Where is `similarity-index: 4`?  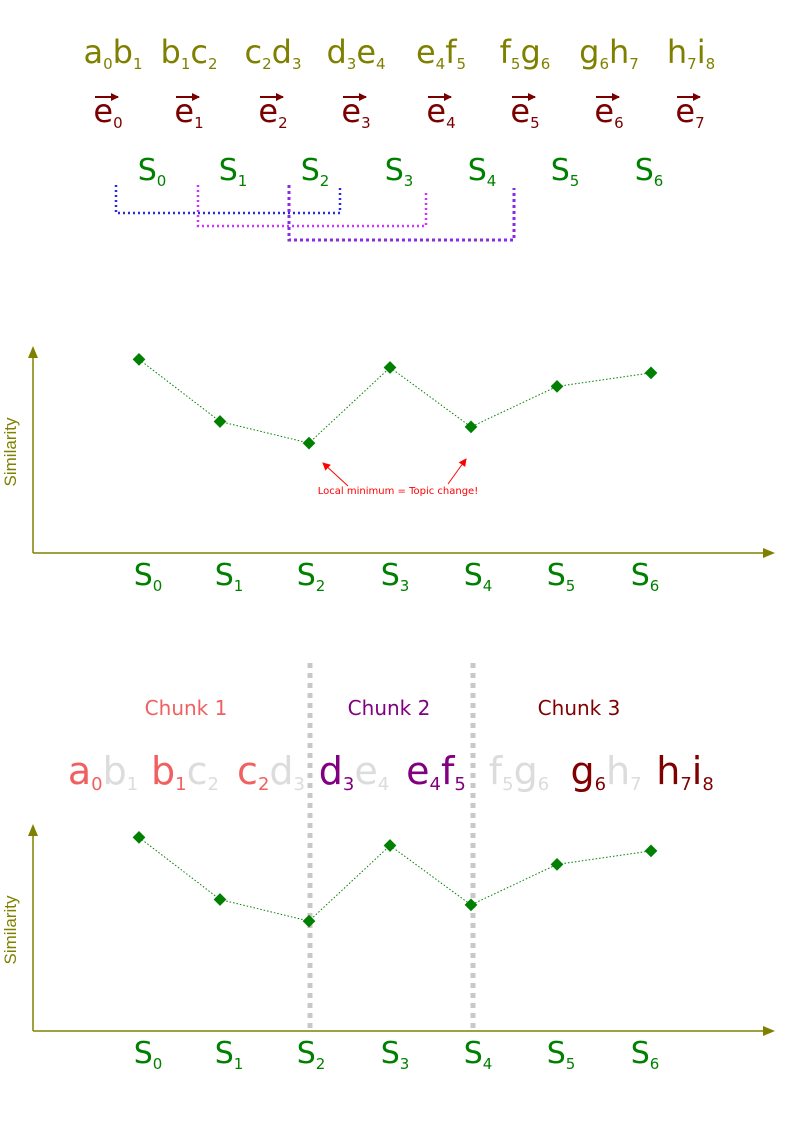
similarity-index: 4 is located at coordinates (492, 181).